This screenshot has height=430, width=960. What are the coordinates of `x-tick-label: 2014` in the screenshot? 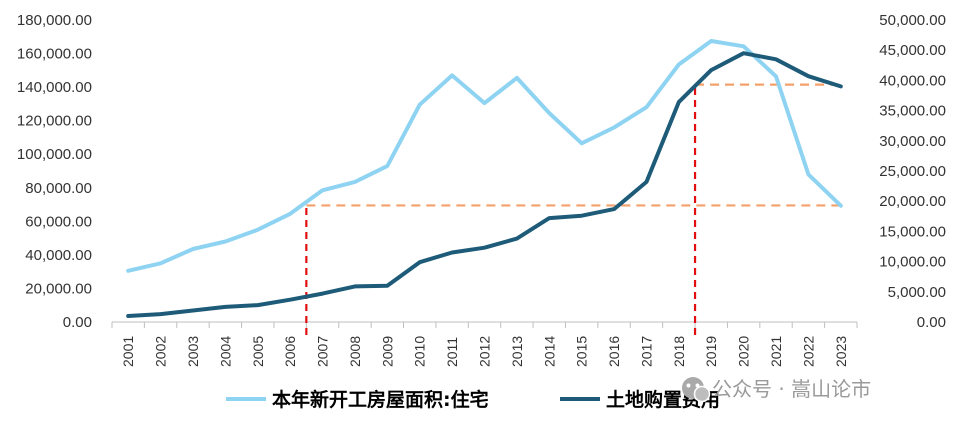 It's located at (549, 351).